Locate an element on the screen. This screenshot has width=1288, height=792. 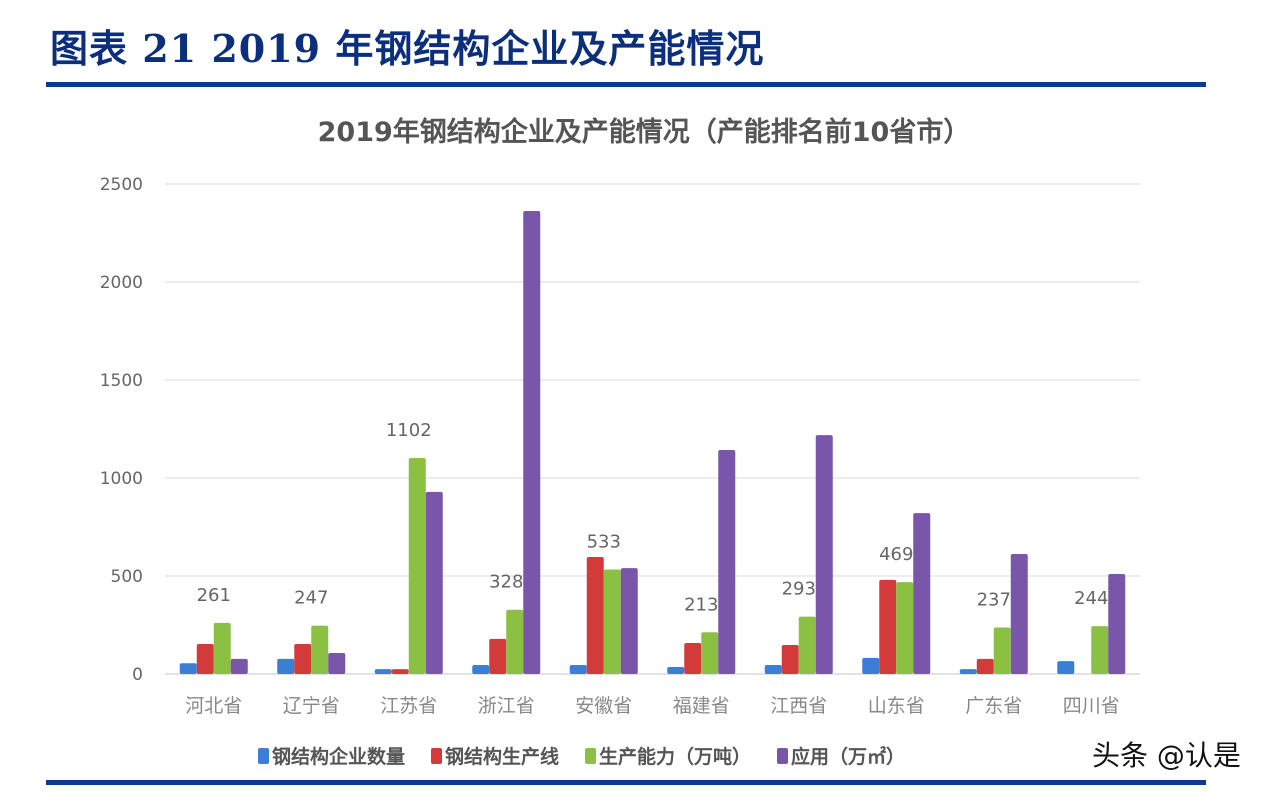
x-tick-label: 广东省 is located at coordinates (993, 706).